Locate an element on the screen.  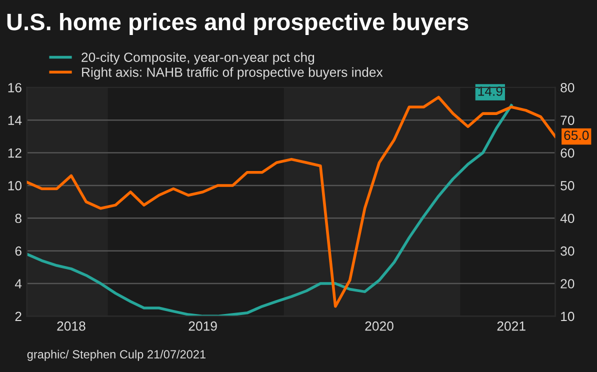
legend-label: Right axis: NAHB traffic of prospective buyers index is located at coordinates (232, 73).